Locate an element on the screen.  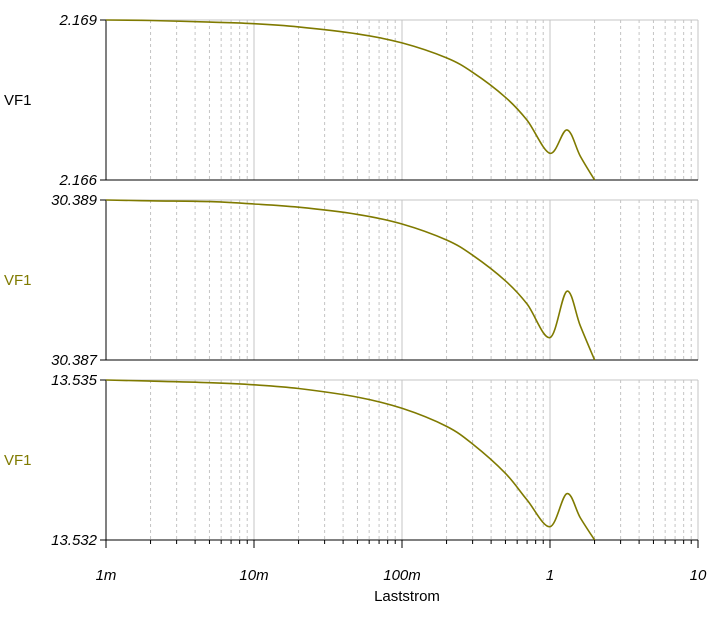
y-tick-label: 13.532 is located at coordinates (74, 540).